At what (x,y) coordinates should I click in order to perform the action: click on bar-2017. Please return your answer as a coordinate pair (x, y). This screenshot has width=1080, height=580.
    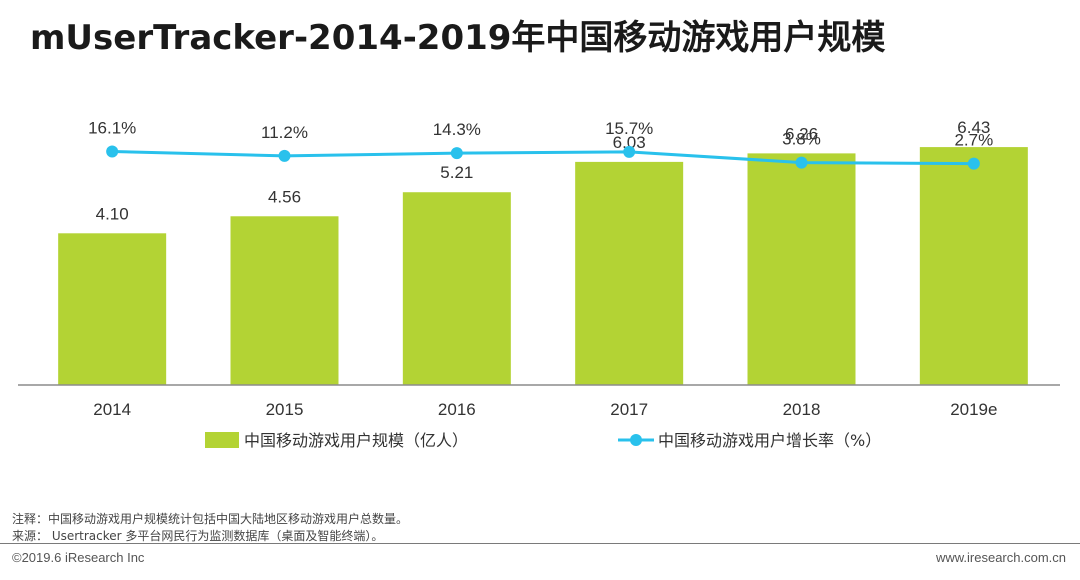
    Looking at the image, I should click on (629, 273).